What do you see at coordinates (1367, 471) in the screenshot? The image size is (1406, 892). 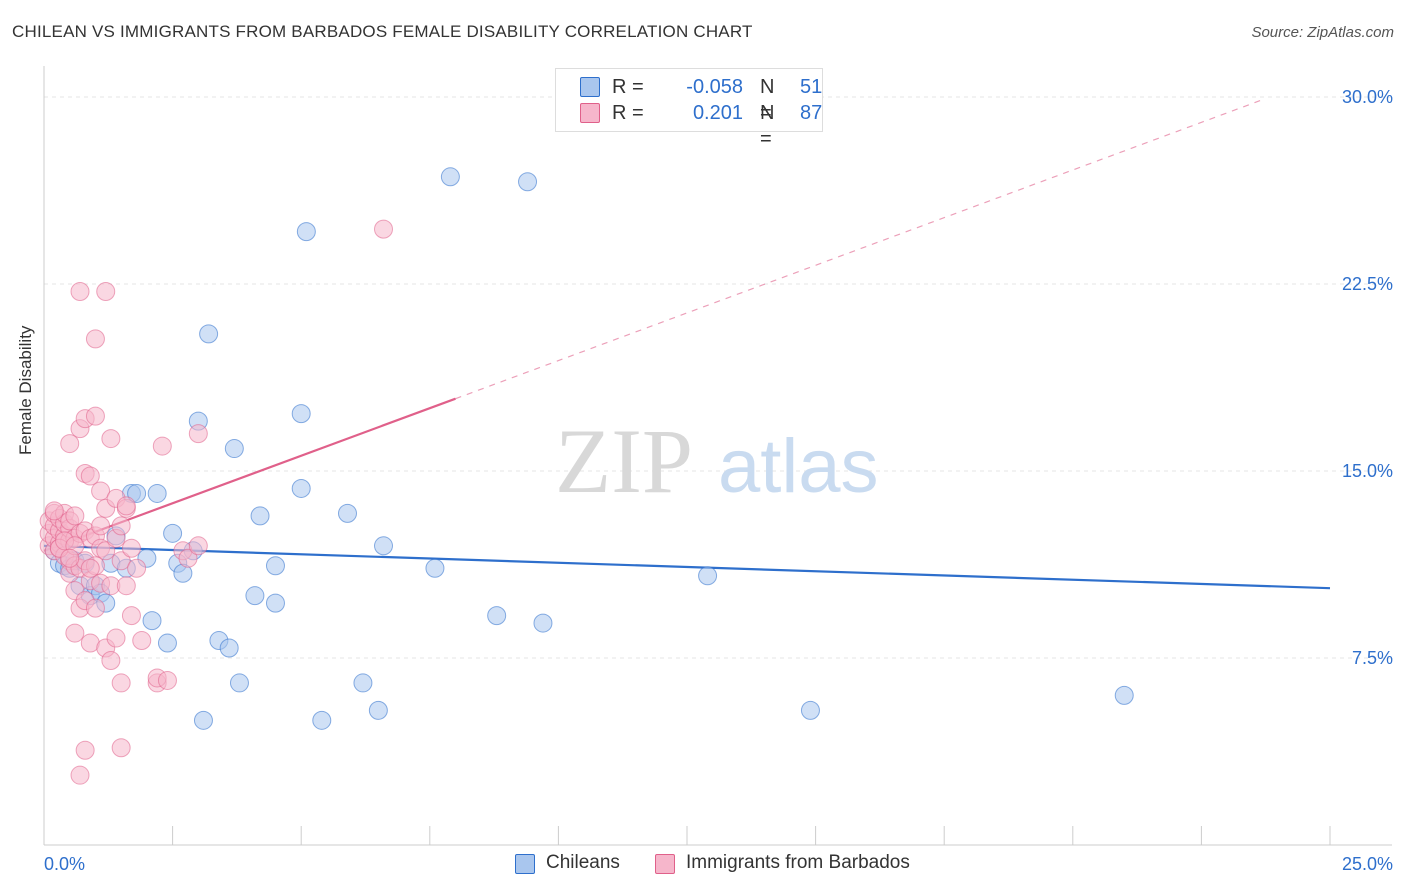 I see `y-tick-label: 15.0%` at bounding box center [1367, 471].